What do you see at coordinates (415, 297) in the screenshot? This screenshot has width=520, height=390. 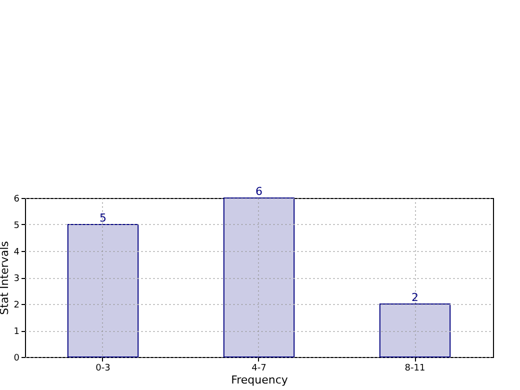 I see `data-label: 2` at bounding box center [415, 297].